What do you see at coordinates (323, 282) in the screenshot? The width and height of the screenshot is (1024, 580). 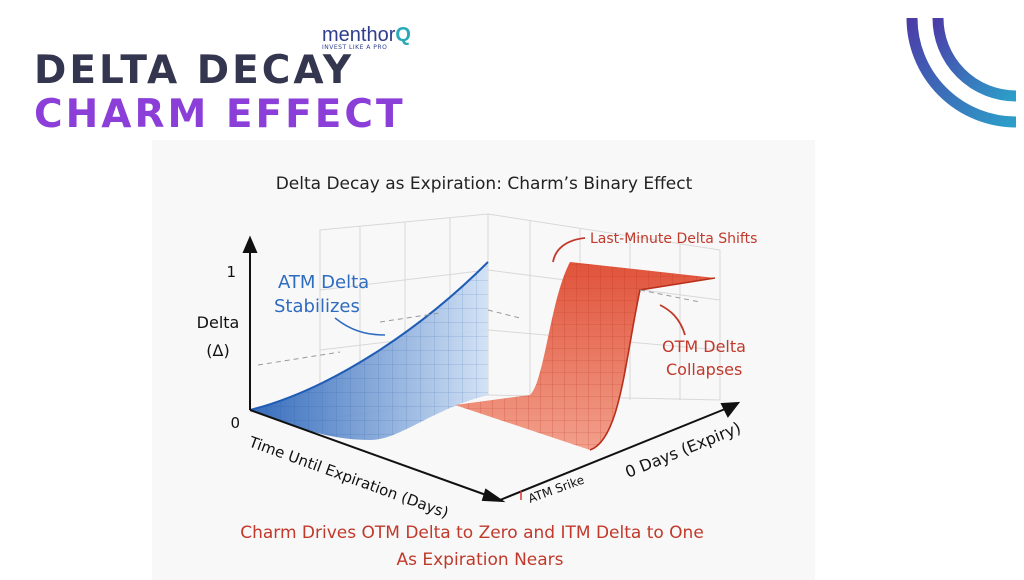 I see `atm-annotation-line1: ATM Delta` at bounding box center [323, 282].